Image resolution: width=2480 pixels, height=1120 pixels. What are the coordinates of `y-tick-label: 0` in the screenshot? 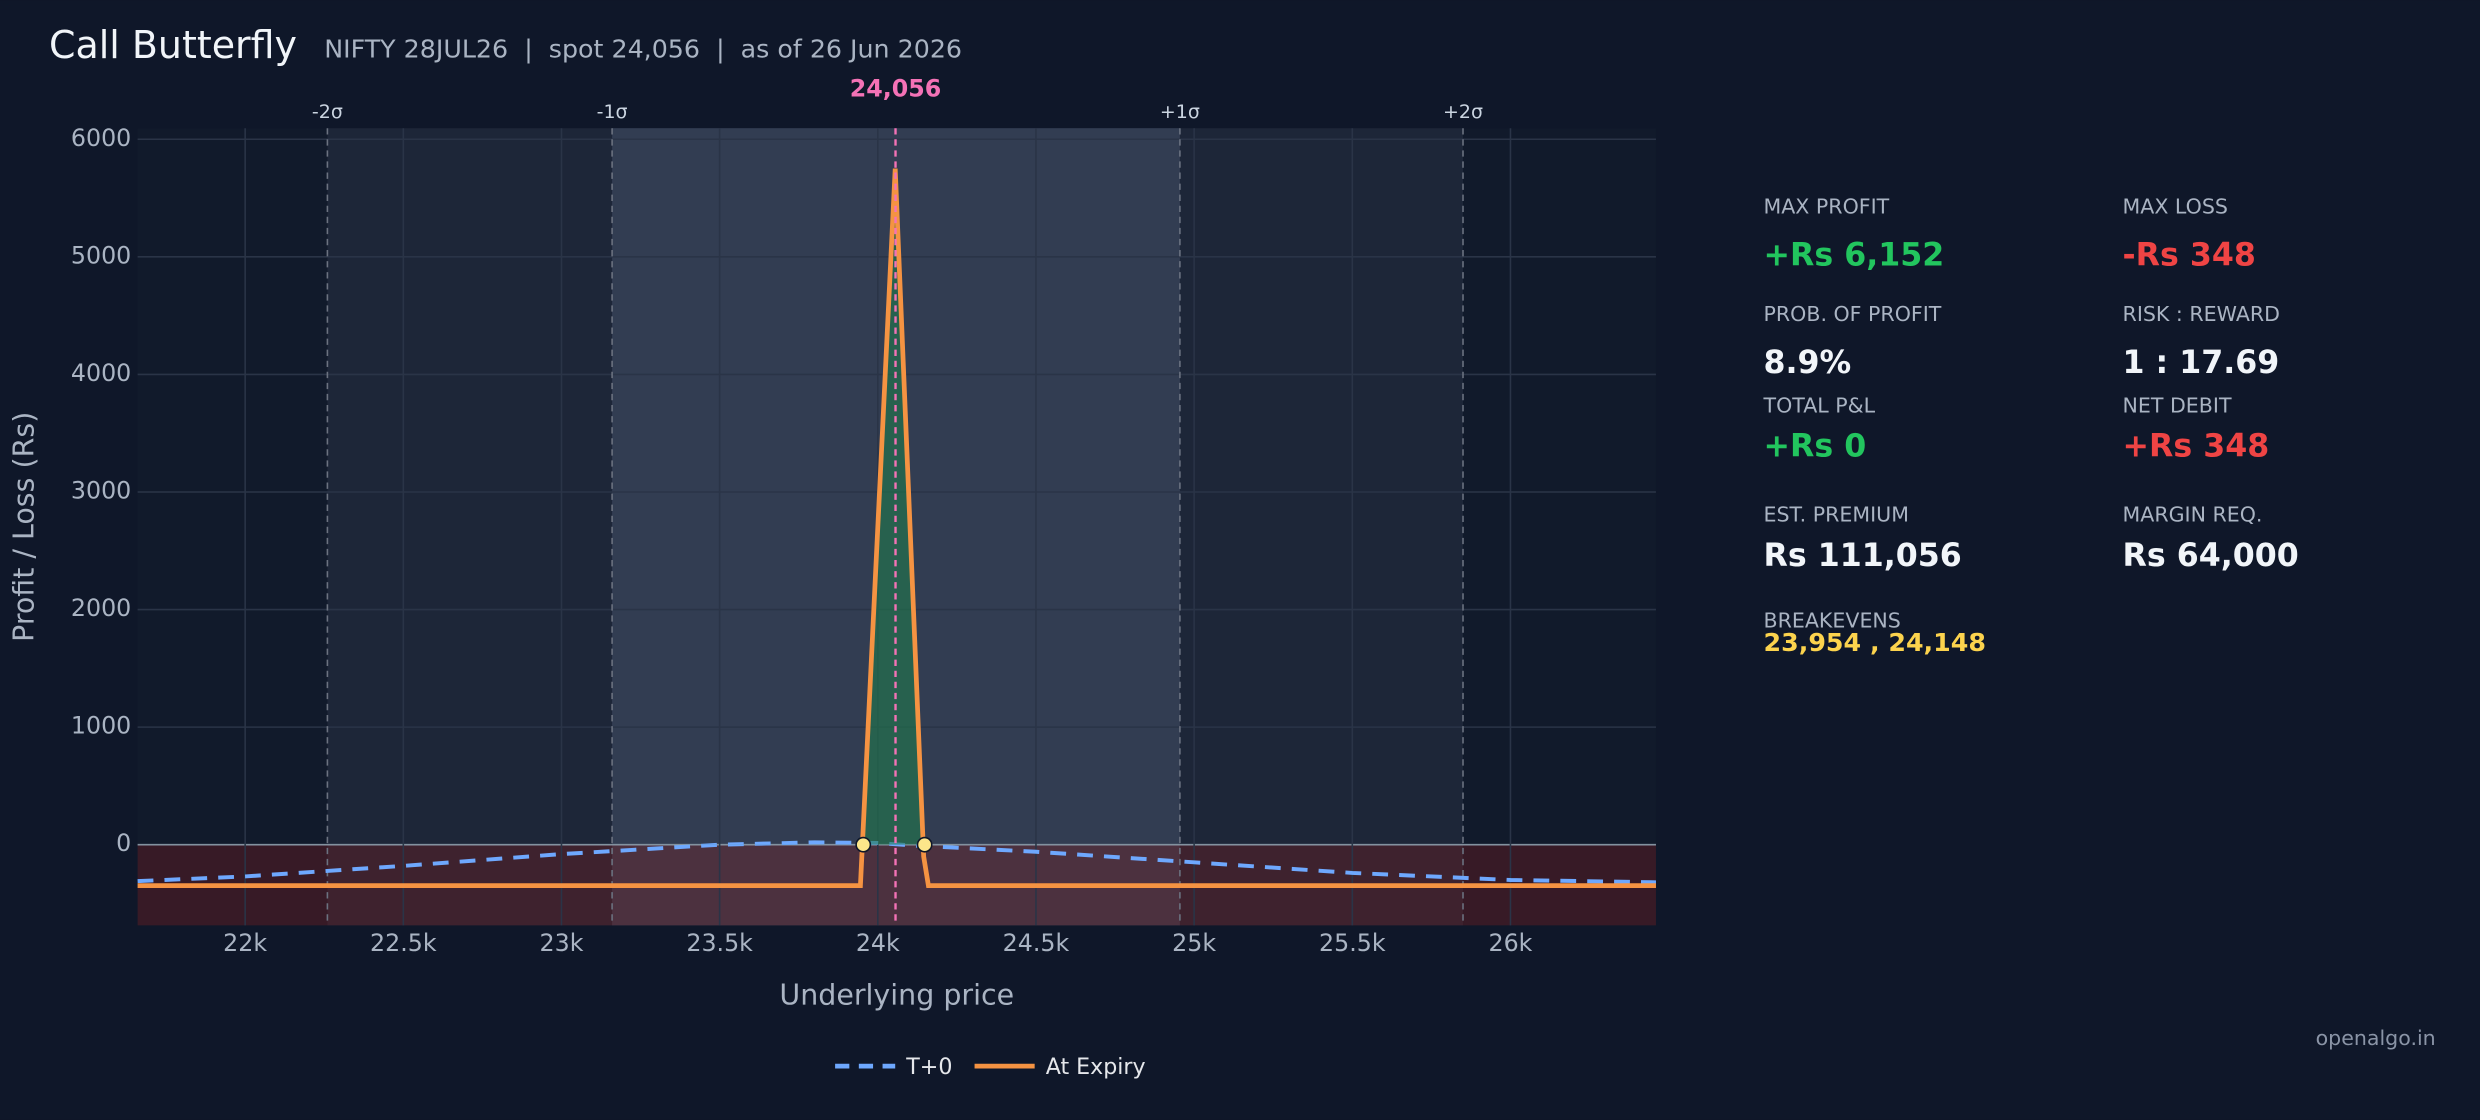 It's located at (123, 843).